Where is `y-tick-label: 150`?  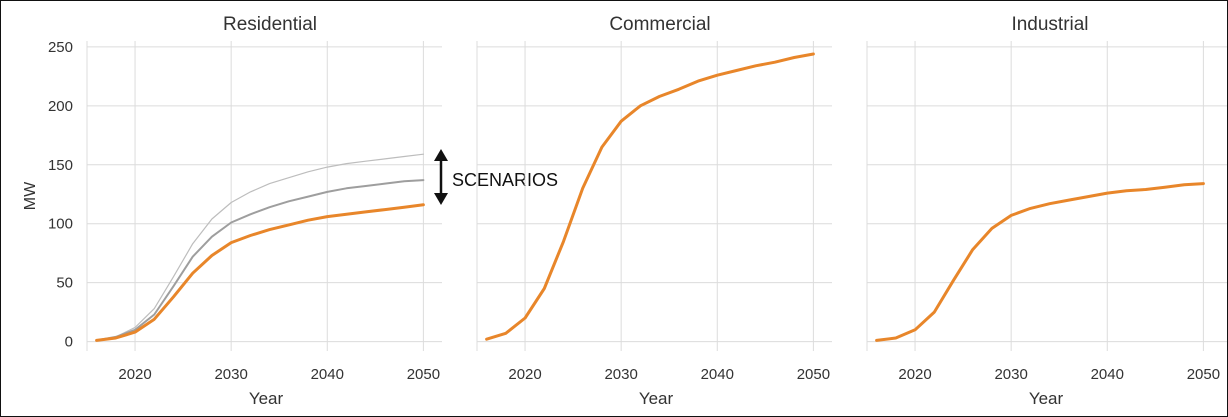 y-tick-label: 150 is located at coordinates (60, 165).